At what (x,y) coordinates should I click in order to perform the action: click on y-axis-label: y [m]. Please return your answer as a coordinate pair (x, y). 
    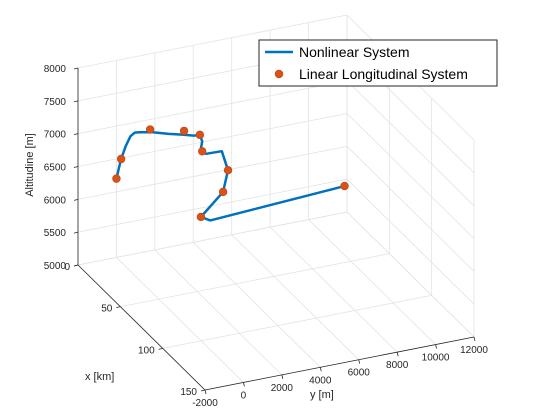
    Looking at the image, I should click on (322, 395).